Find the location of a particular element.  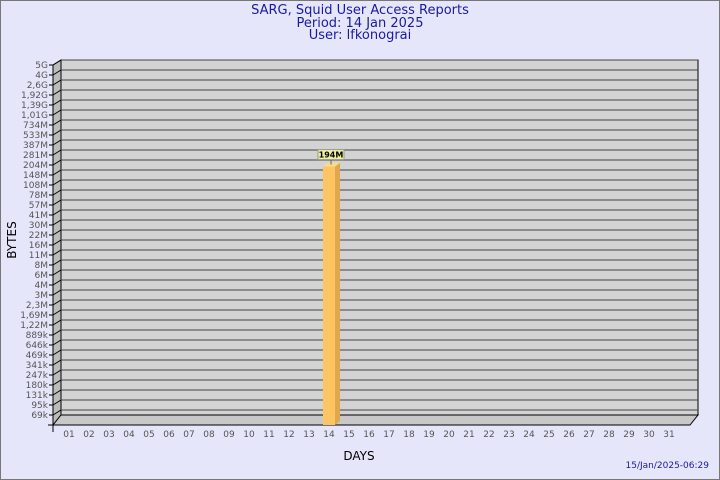

x-tick-label: 07 is located at coordinates (188, 435).